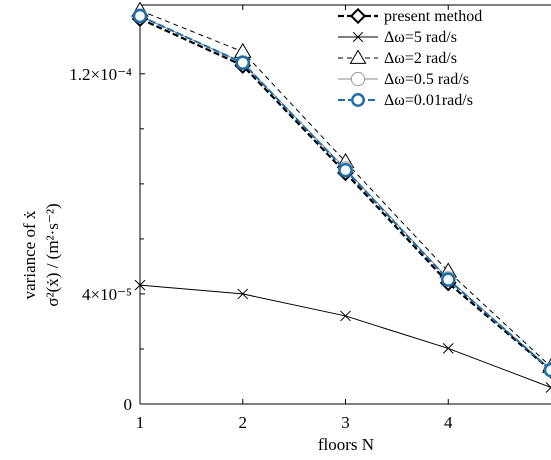 This screenshot has width=551, height=460. Describe the element at coordinates (420, 58) in the screenshot. I see `legend-label: Δω=2 rad/s` at that location.